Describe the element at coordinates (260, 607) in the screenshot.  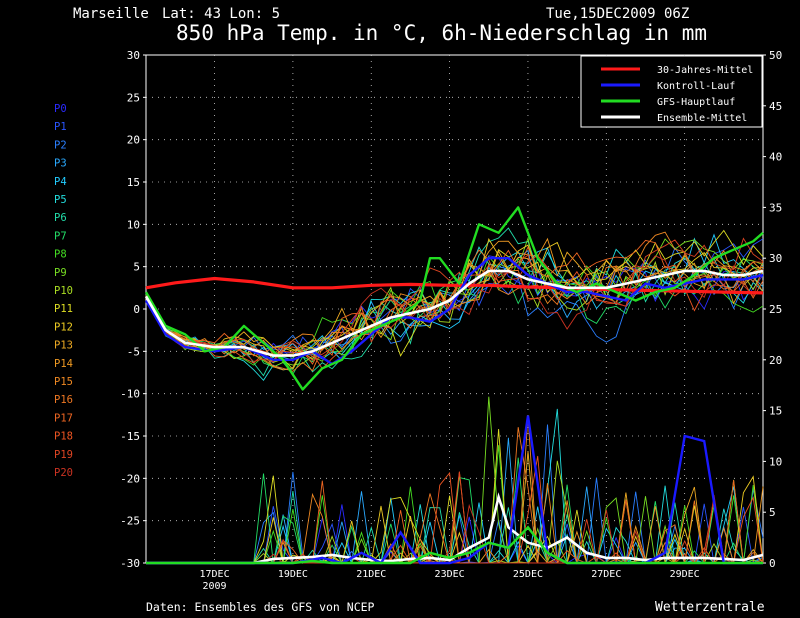
I see `footer-source: Daten: Ensembles des GFS von NCEP` at that location.